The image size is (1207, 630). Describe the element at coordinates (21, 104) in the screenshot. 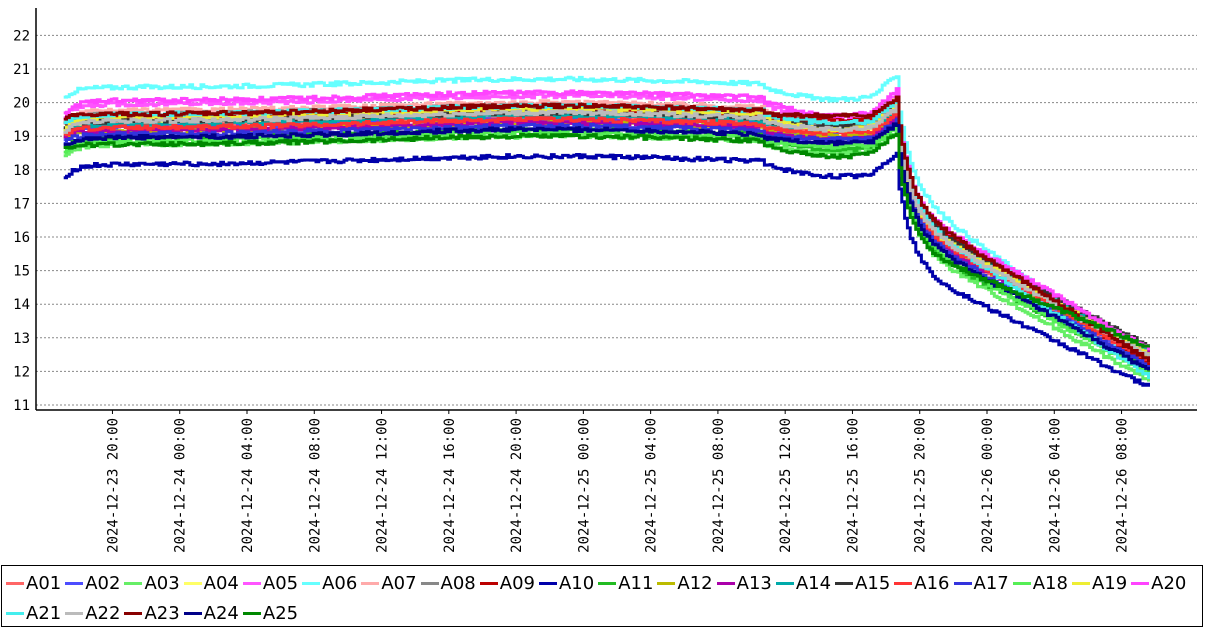

I see `y-tick-label: 20` at that location.